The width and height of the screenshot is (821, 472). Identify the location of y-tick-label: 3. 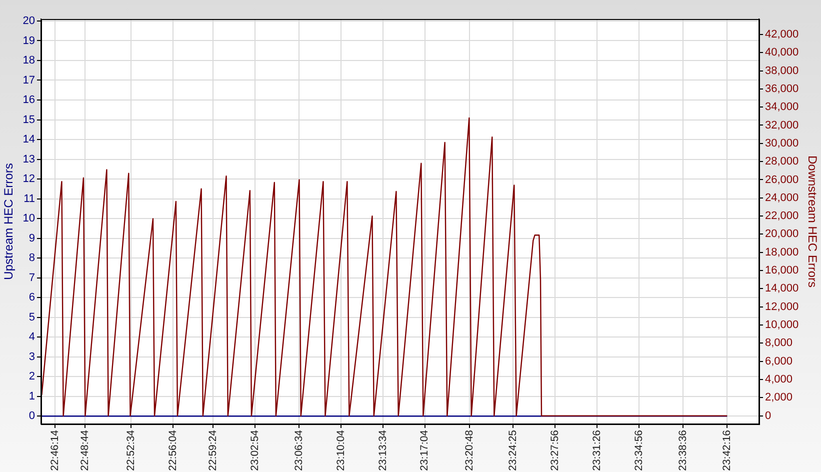
(31, 356).